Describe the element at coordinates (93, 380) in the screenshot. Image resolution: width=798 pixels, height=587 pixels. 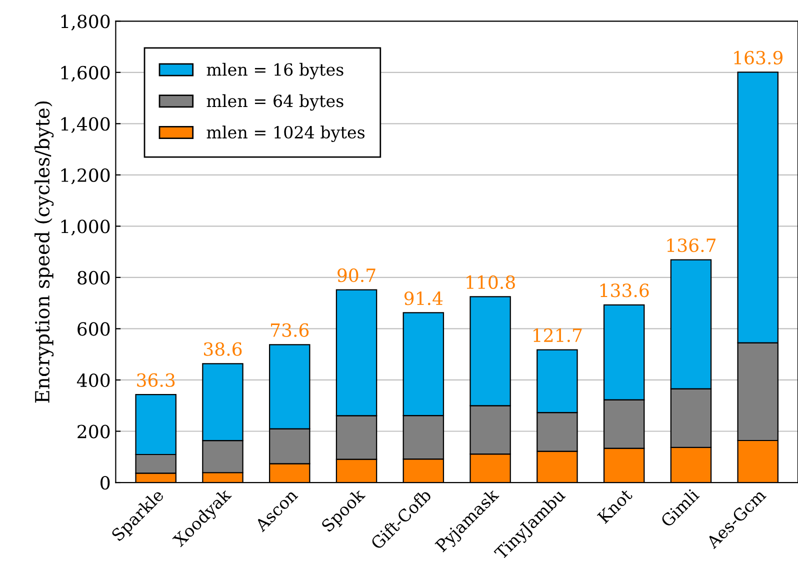
I see `y-tick-label: 400` at that location.